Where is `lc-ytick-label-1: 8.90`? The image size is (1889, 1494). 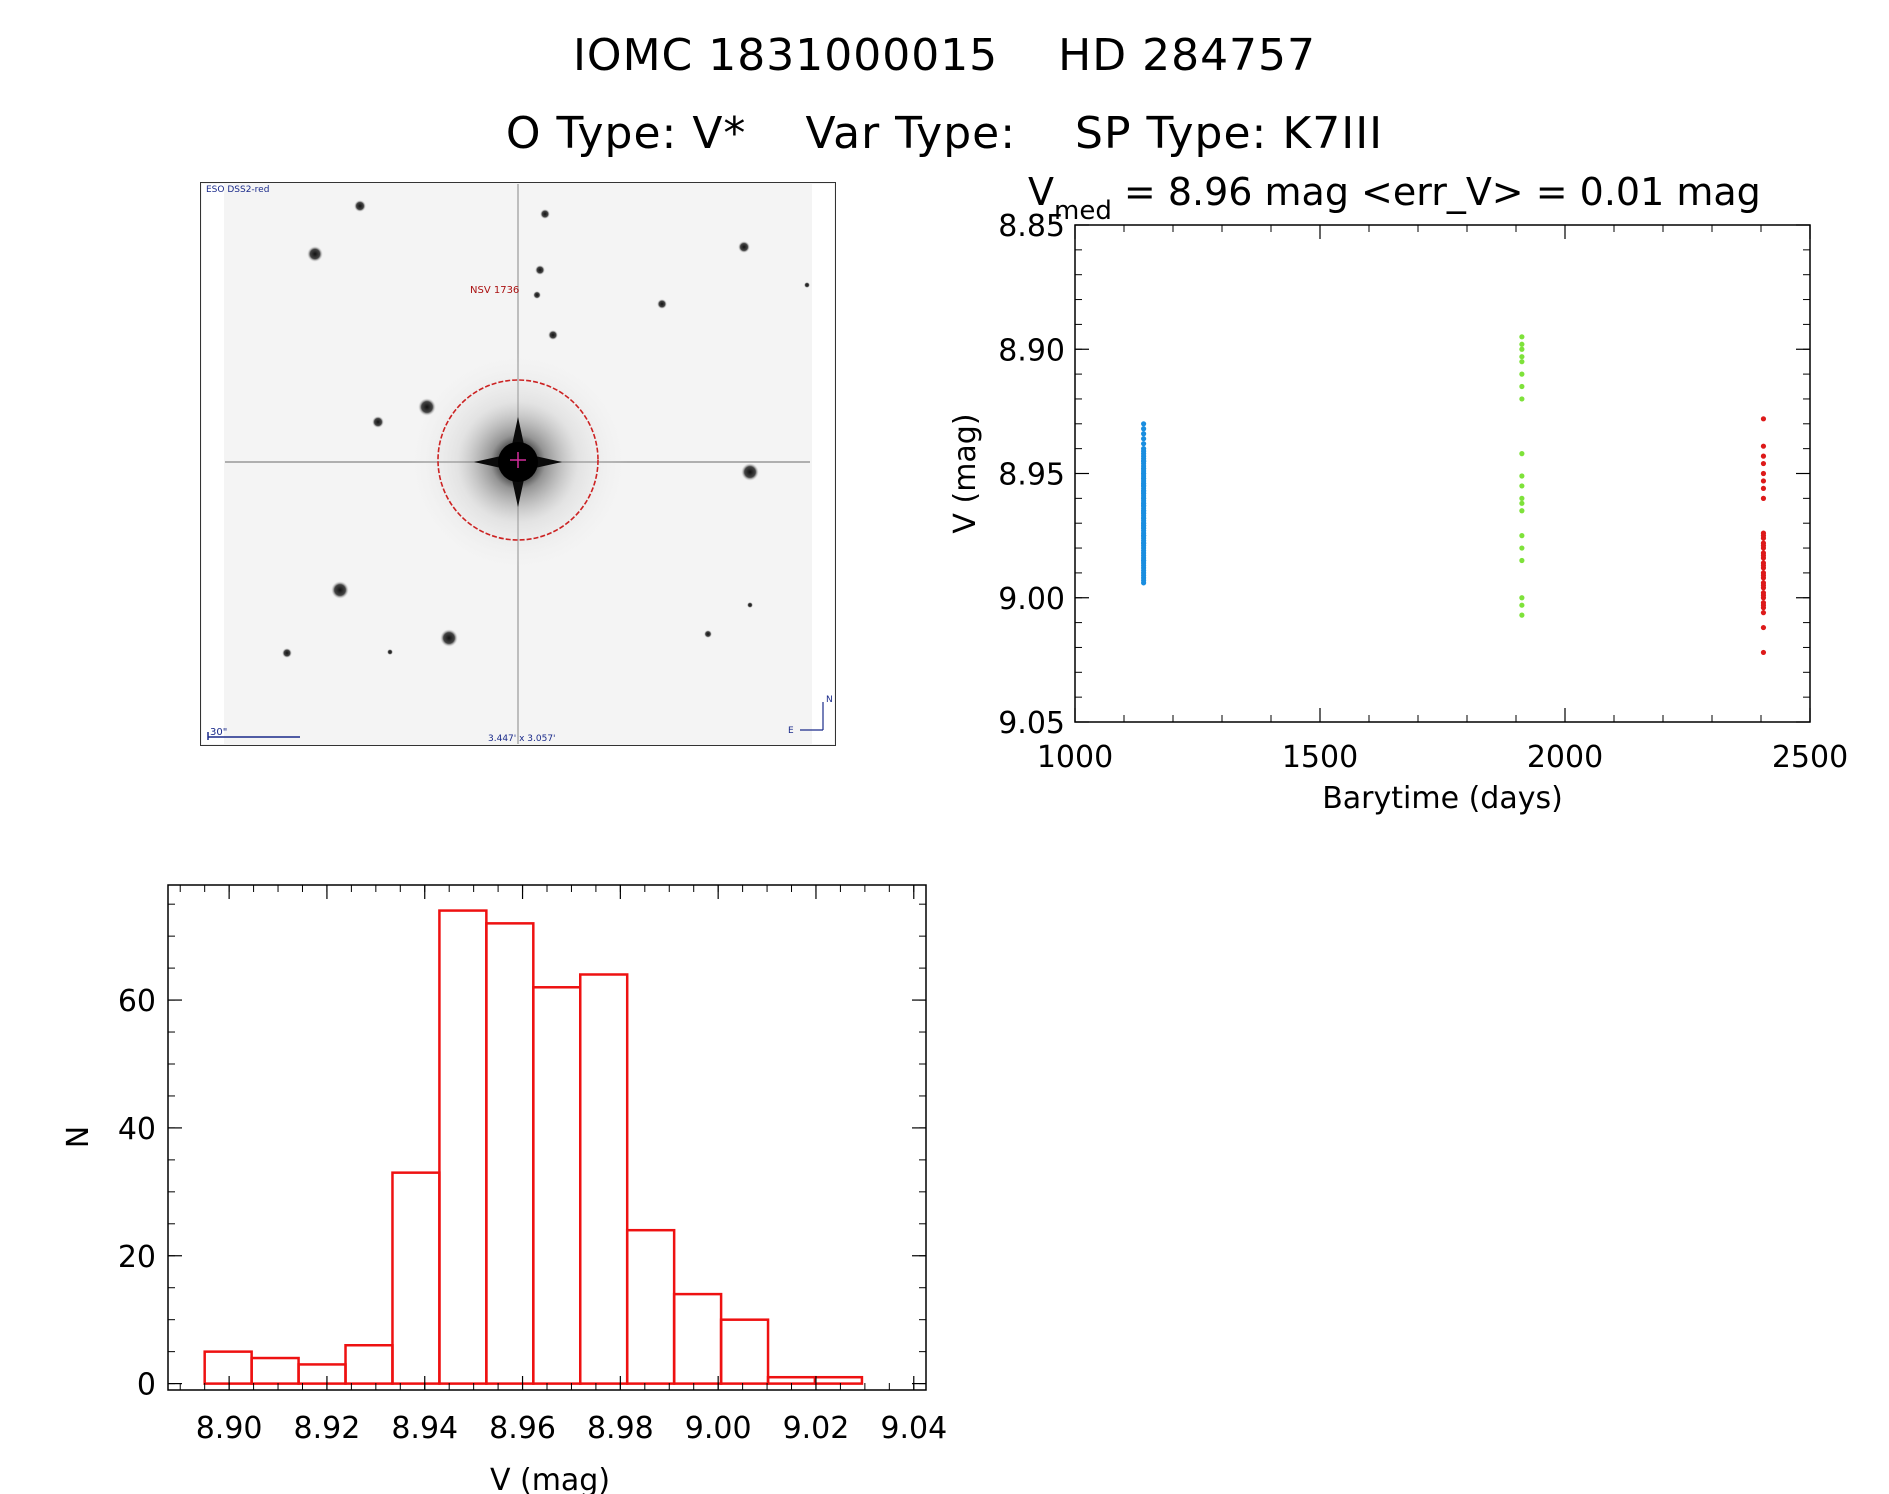
lc-ytick-label-1: 8.90 is located at coordinates (1031, 350).